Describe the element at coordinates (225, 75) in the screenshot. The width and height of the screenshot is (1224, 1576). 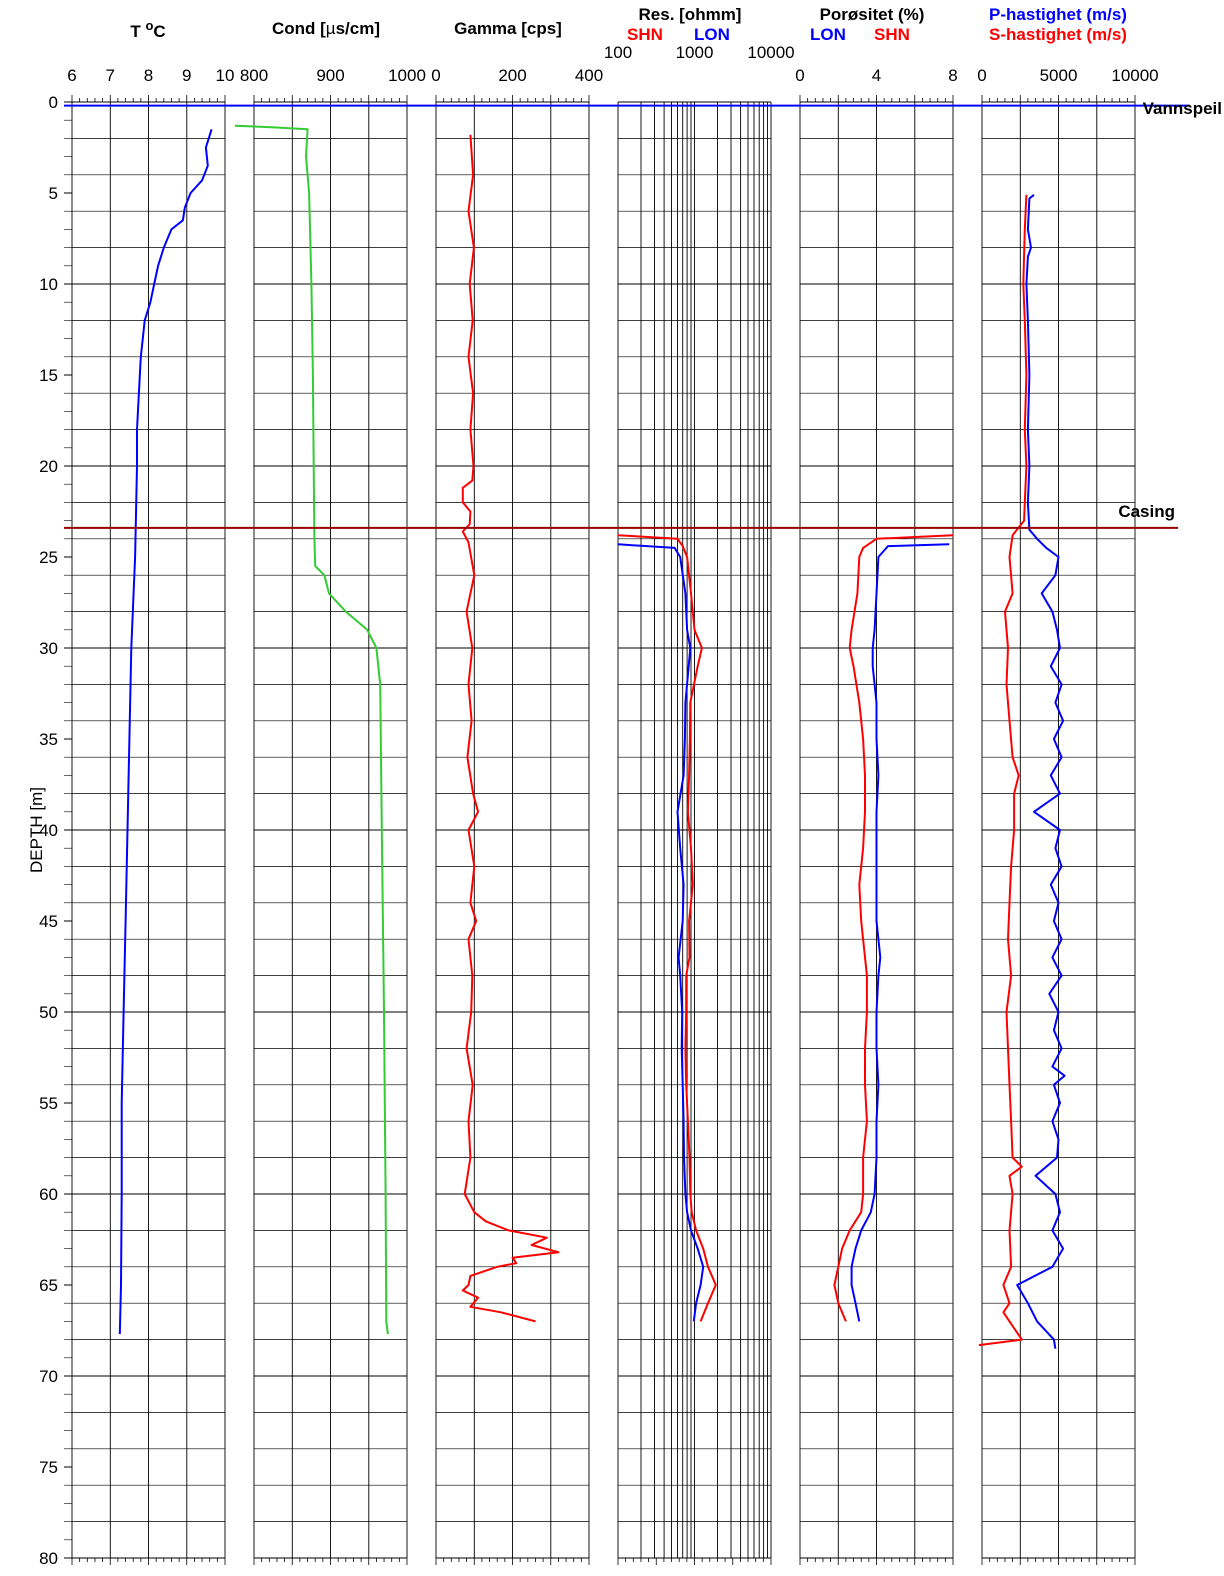
I see `tick-label-temp: 10` at that location.